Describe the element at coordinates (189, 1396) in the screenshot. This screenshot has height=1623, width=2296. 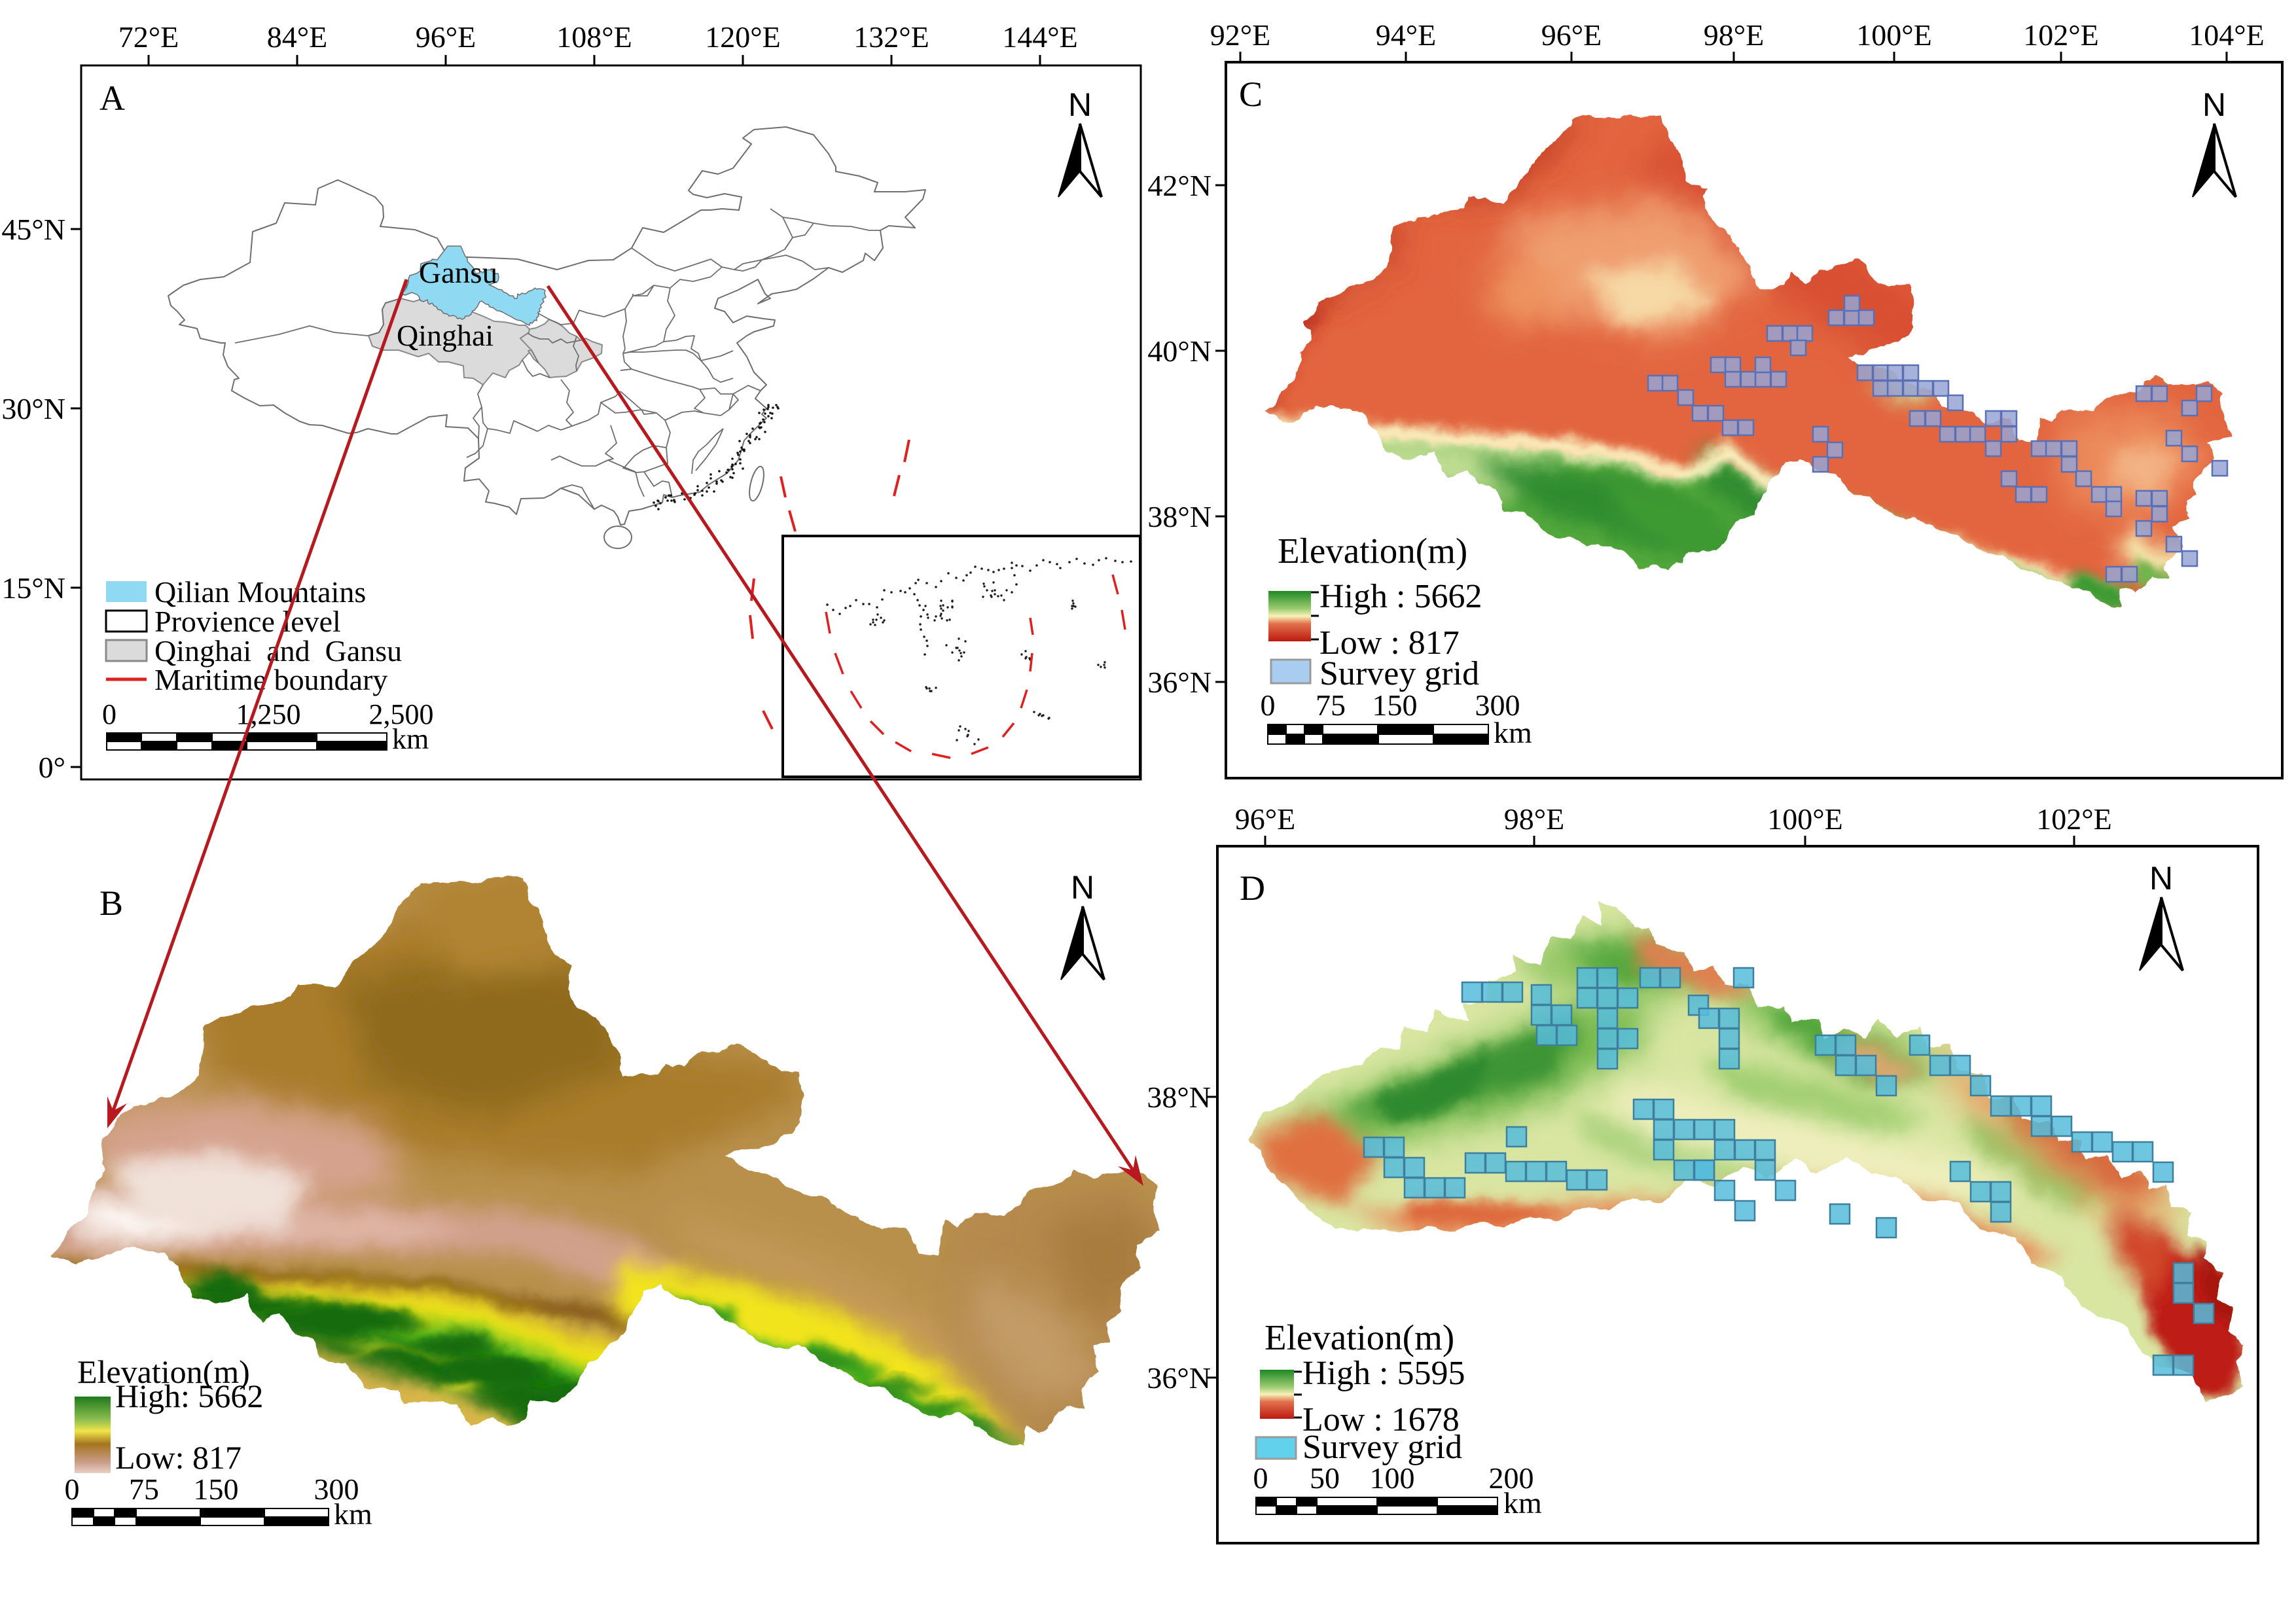
I see `svg-text: High: 5662` at that location.